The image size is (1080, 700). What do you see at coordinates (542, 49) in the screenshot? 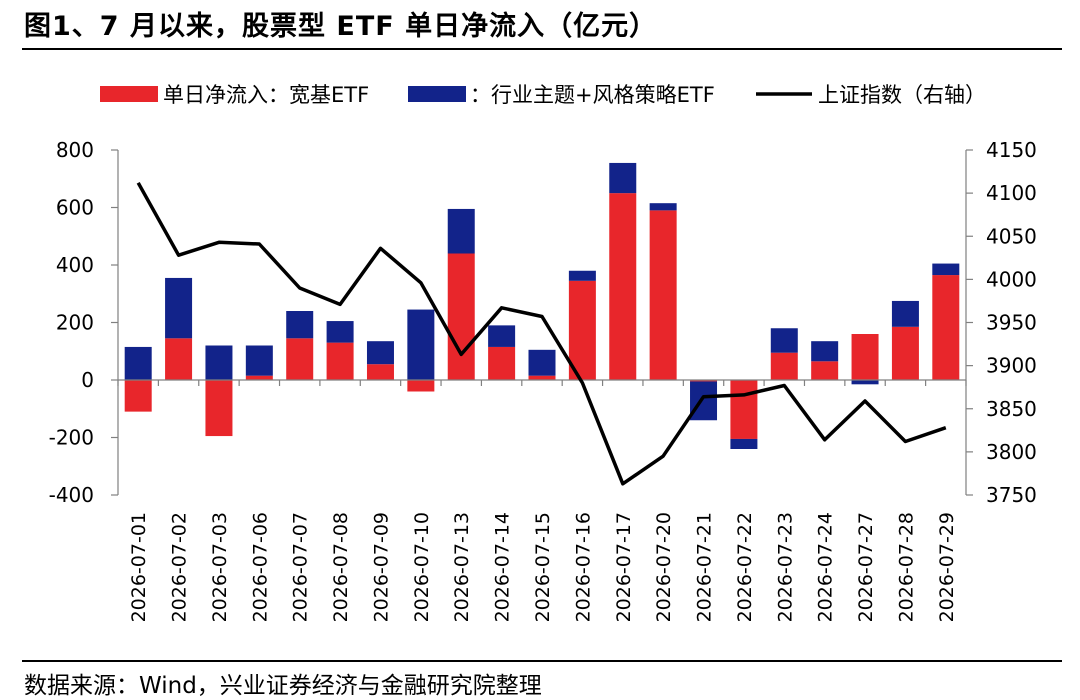
I see `title-rule` at bounding box center [542, 49].